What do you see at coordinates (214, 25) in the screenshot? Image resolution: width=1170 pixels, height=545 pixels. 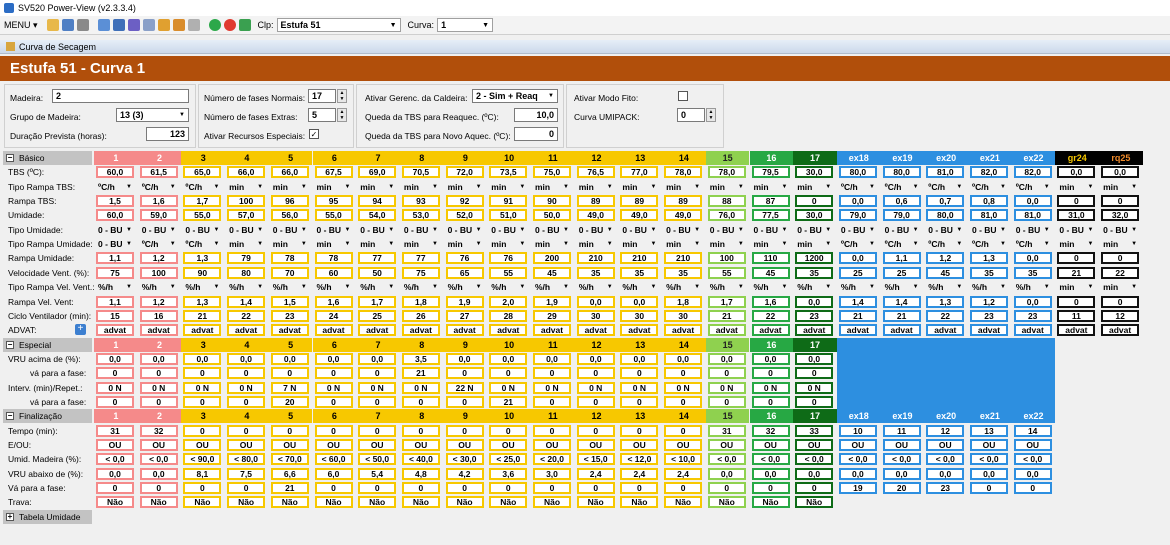 I see `start-icon` at bounding box center [214, 25].